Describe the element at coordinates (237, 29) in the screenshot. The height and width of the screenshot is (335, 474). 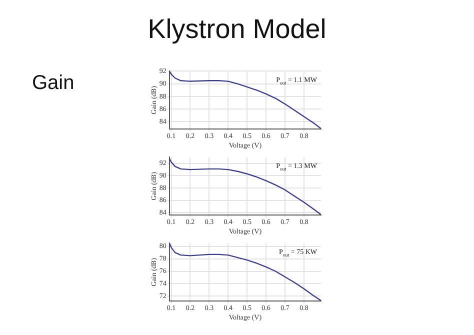
I see `chart-title: Klystron Model` at that location.